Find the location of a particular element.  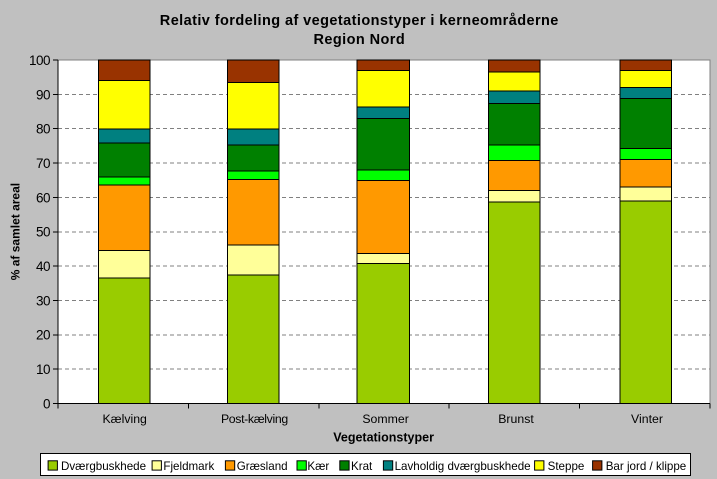

svg-text: 0 is located at coordinates (46, 403).